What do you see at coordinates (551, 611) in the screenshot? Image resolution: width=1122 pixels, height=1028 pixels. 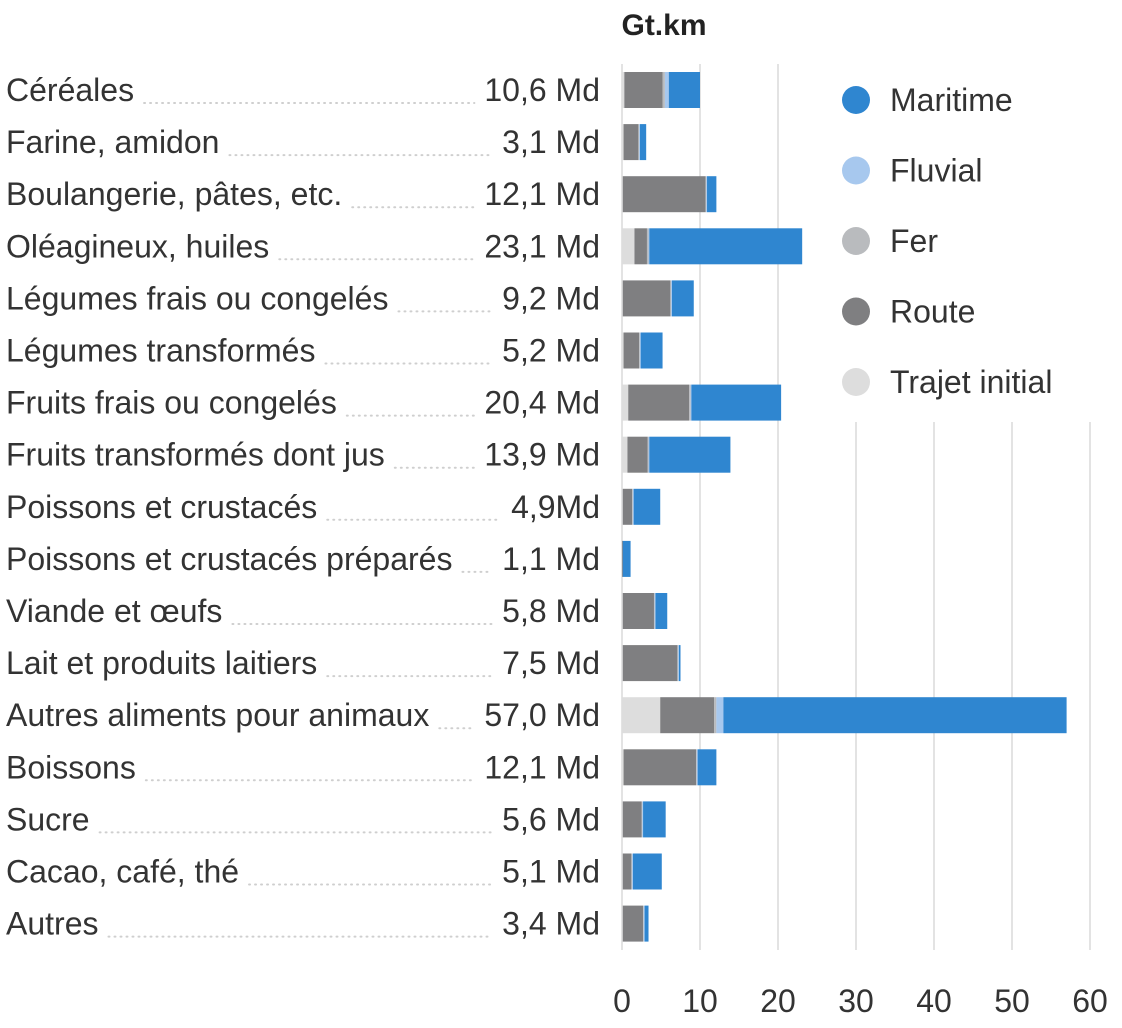 I see `total-label: 5,8 Md` at bounding box center [551, 611].